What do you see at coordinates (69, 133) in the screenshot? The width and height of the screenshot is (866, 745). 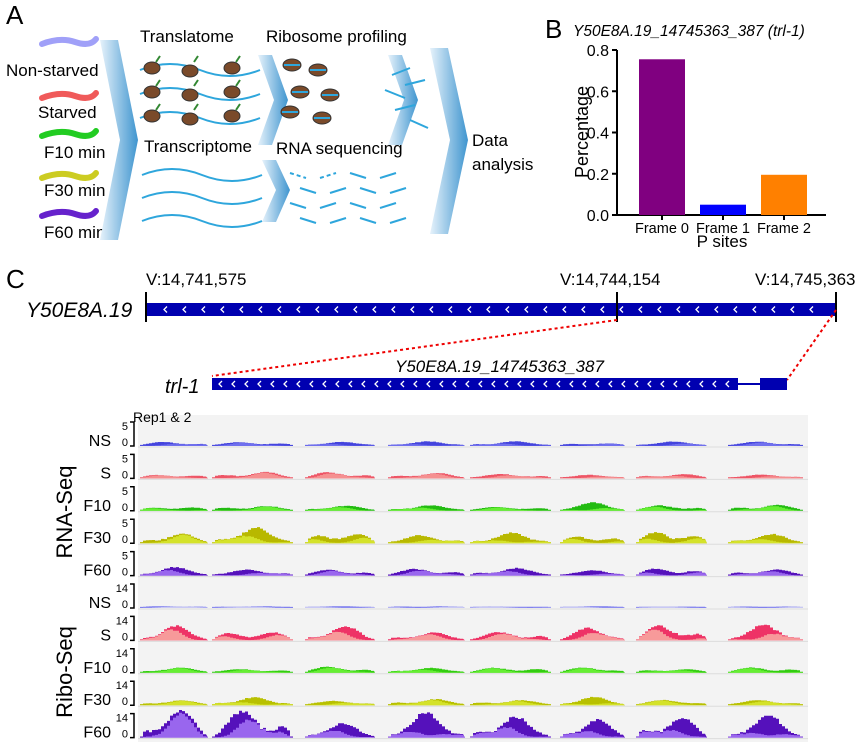 I see `worm-icon` at bounding box center [69, 133].